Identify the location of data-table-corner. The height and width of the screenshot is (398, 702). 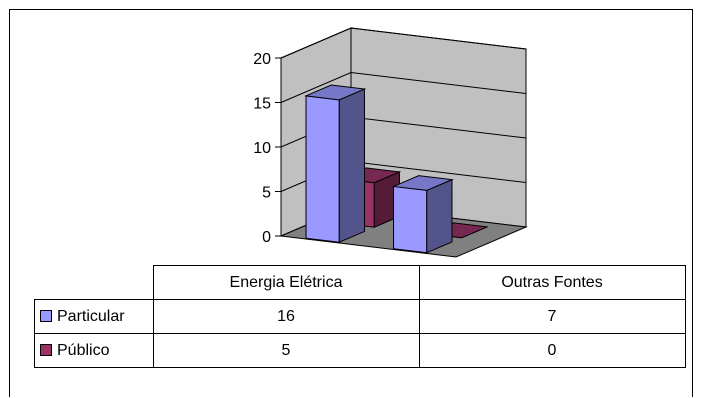
(94, 282).